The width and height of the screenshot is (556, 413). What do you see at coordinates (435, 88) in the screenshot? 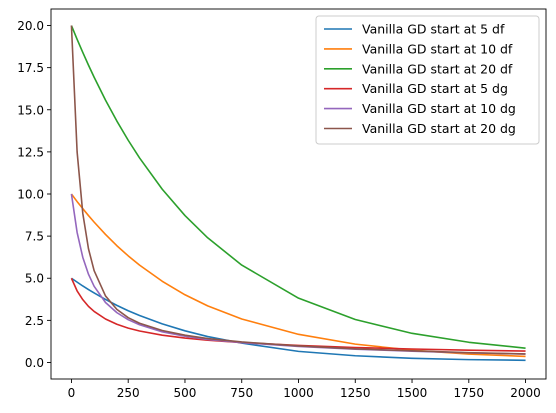
I see `legend-label-4: Vanilla GD start at 5 dg` at bounding box center [435, 88].